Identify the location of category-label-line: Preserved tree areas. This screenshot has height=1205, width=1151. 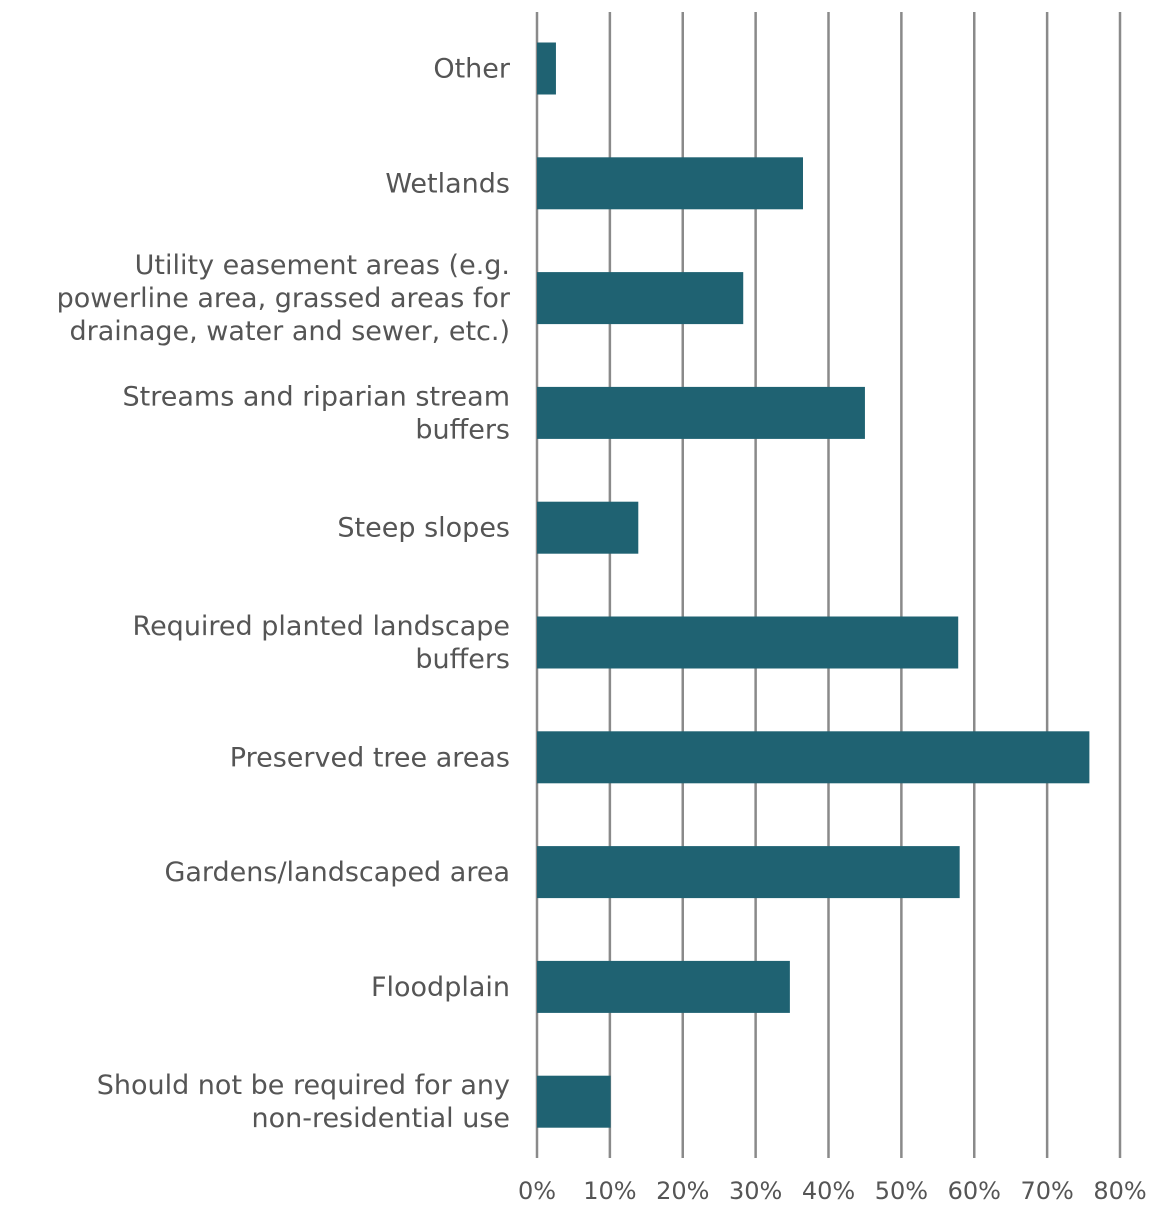
(370, 757).